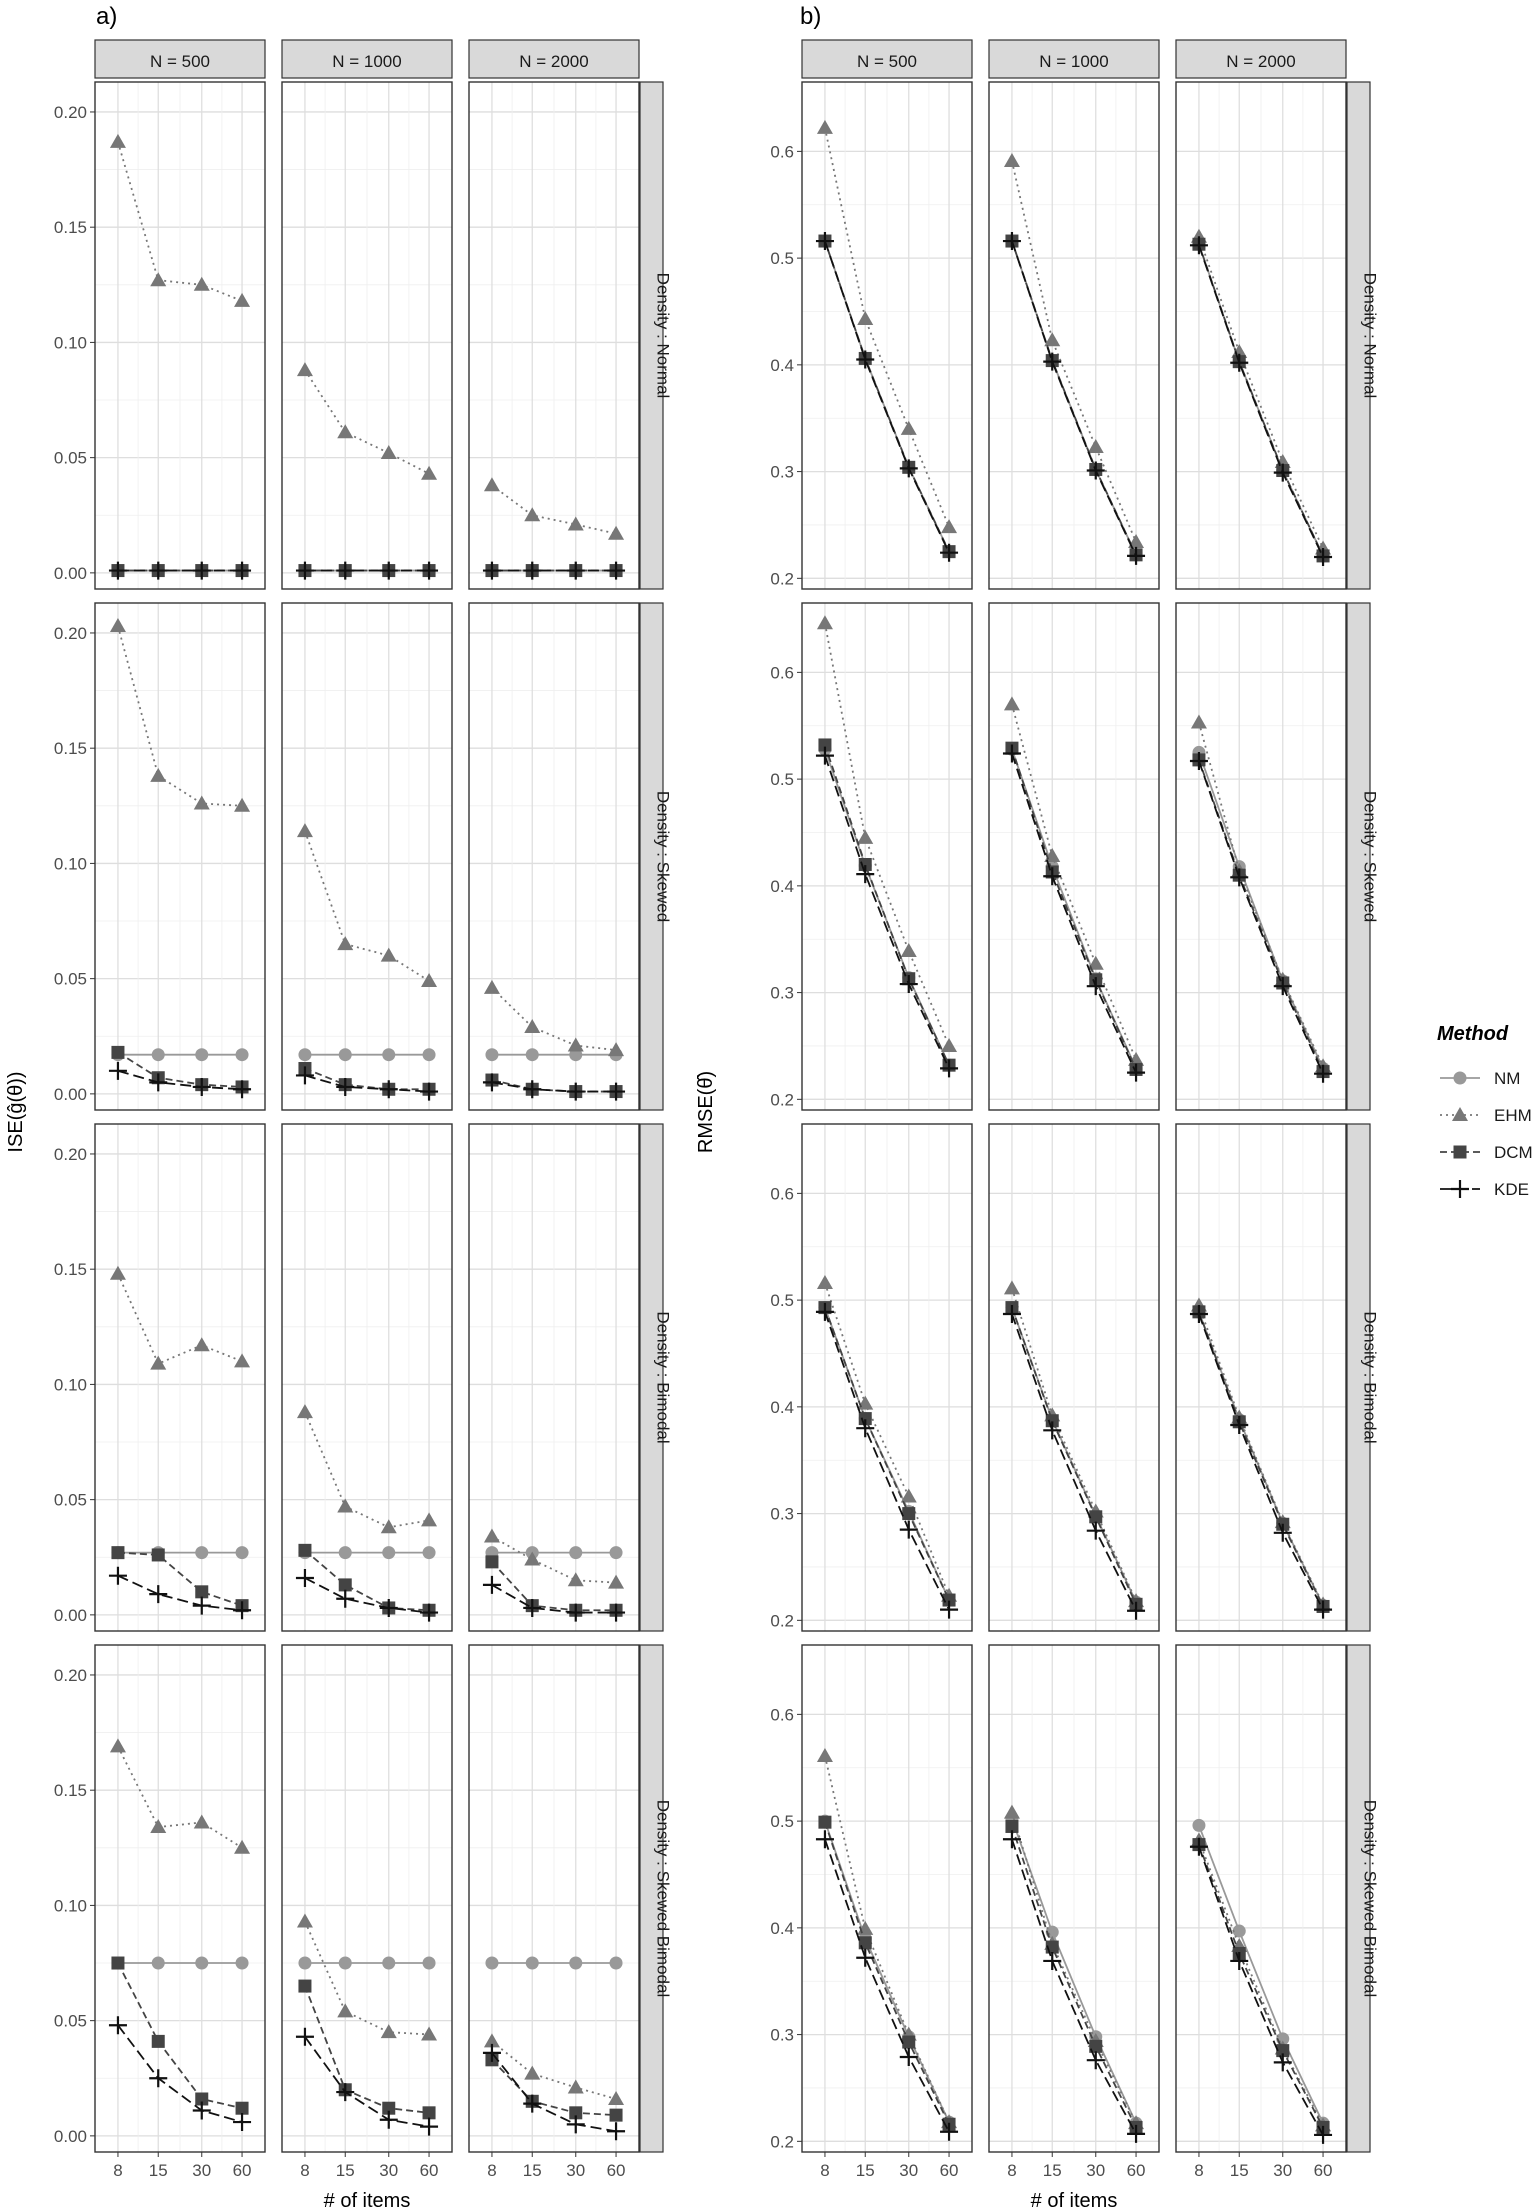 The image size is (1535, 2211). What do you see at coordinates (1486, 1152) in the screenshot?
I see `legend-item-dcm: DCM` at bounding box center [1486, 1152].